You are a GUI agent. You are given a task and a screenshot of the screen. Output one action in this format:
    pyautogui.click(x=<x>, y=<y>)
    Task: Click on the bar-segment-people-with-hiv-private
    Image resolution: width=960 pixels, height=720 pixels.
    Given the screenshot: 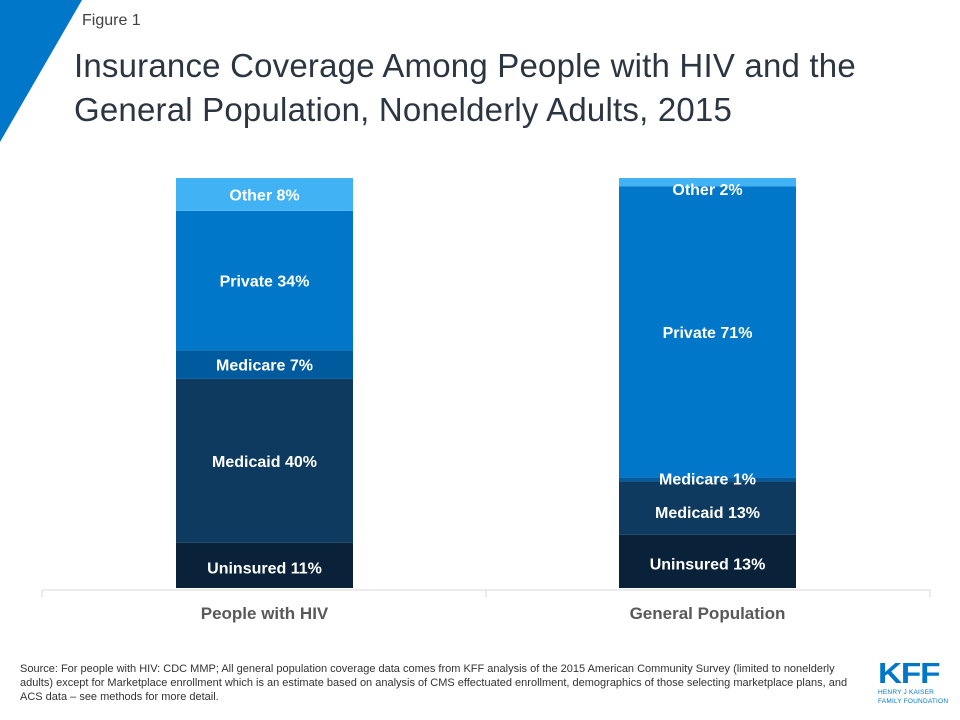 What is the action you would take?
    pyautogui.click(x=264, y=280)
    